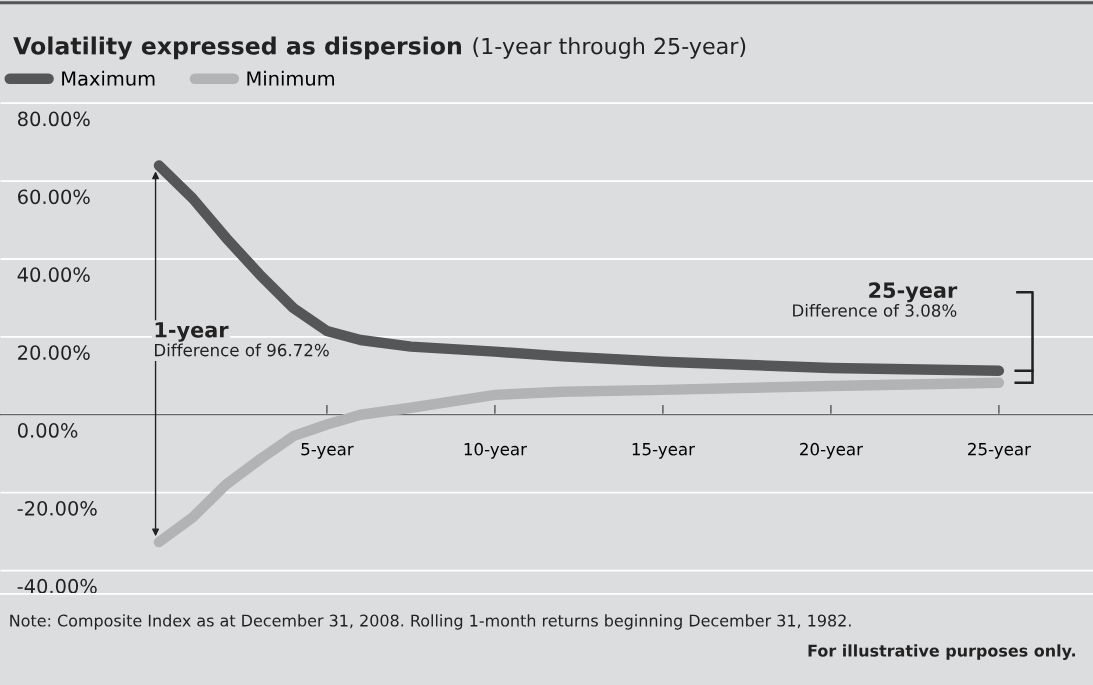  Describe the element at coordinates (47, 430) in the screenshot. I see `y-tick-label: 0.00%` at that location.